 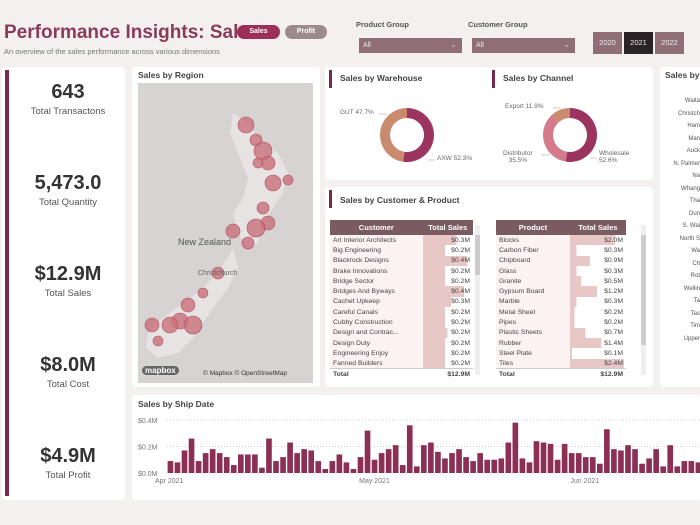 I want to click on year-2021-button: 2021, so click(x=638, y=43).